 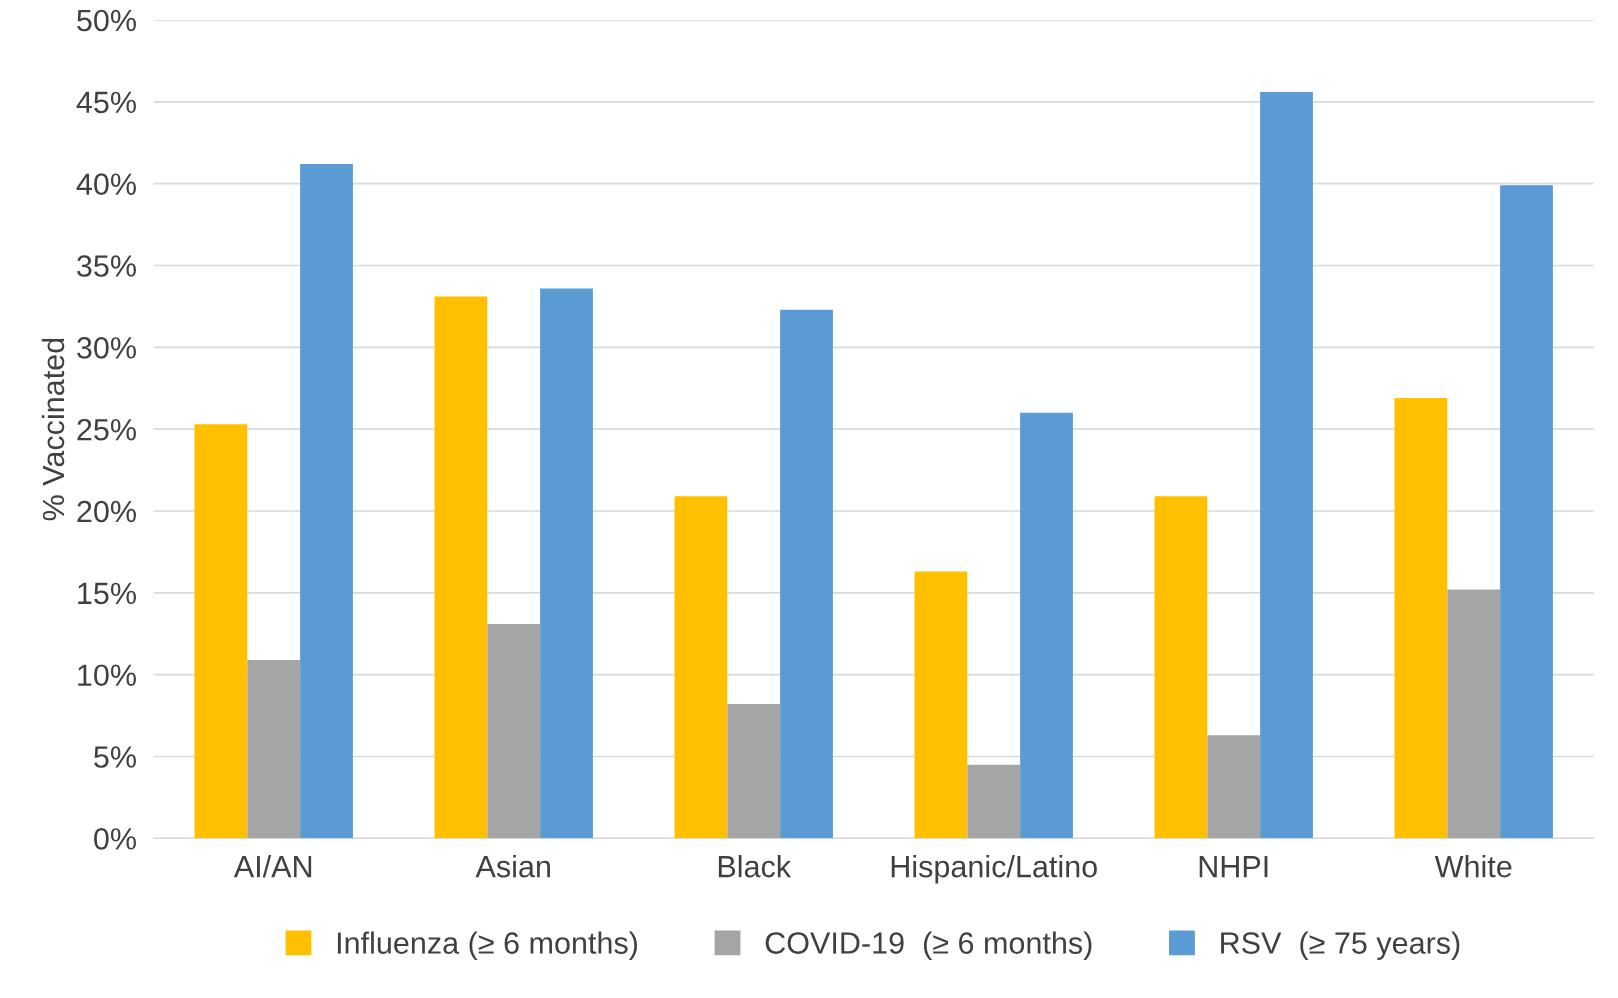 I want to click on y-tick-label: 5%, so click(x=115, y=757).